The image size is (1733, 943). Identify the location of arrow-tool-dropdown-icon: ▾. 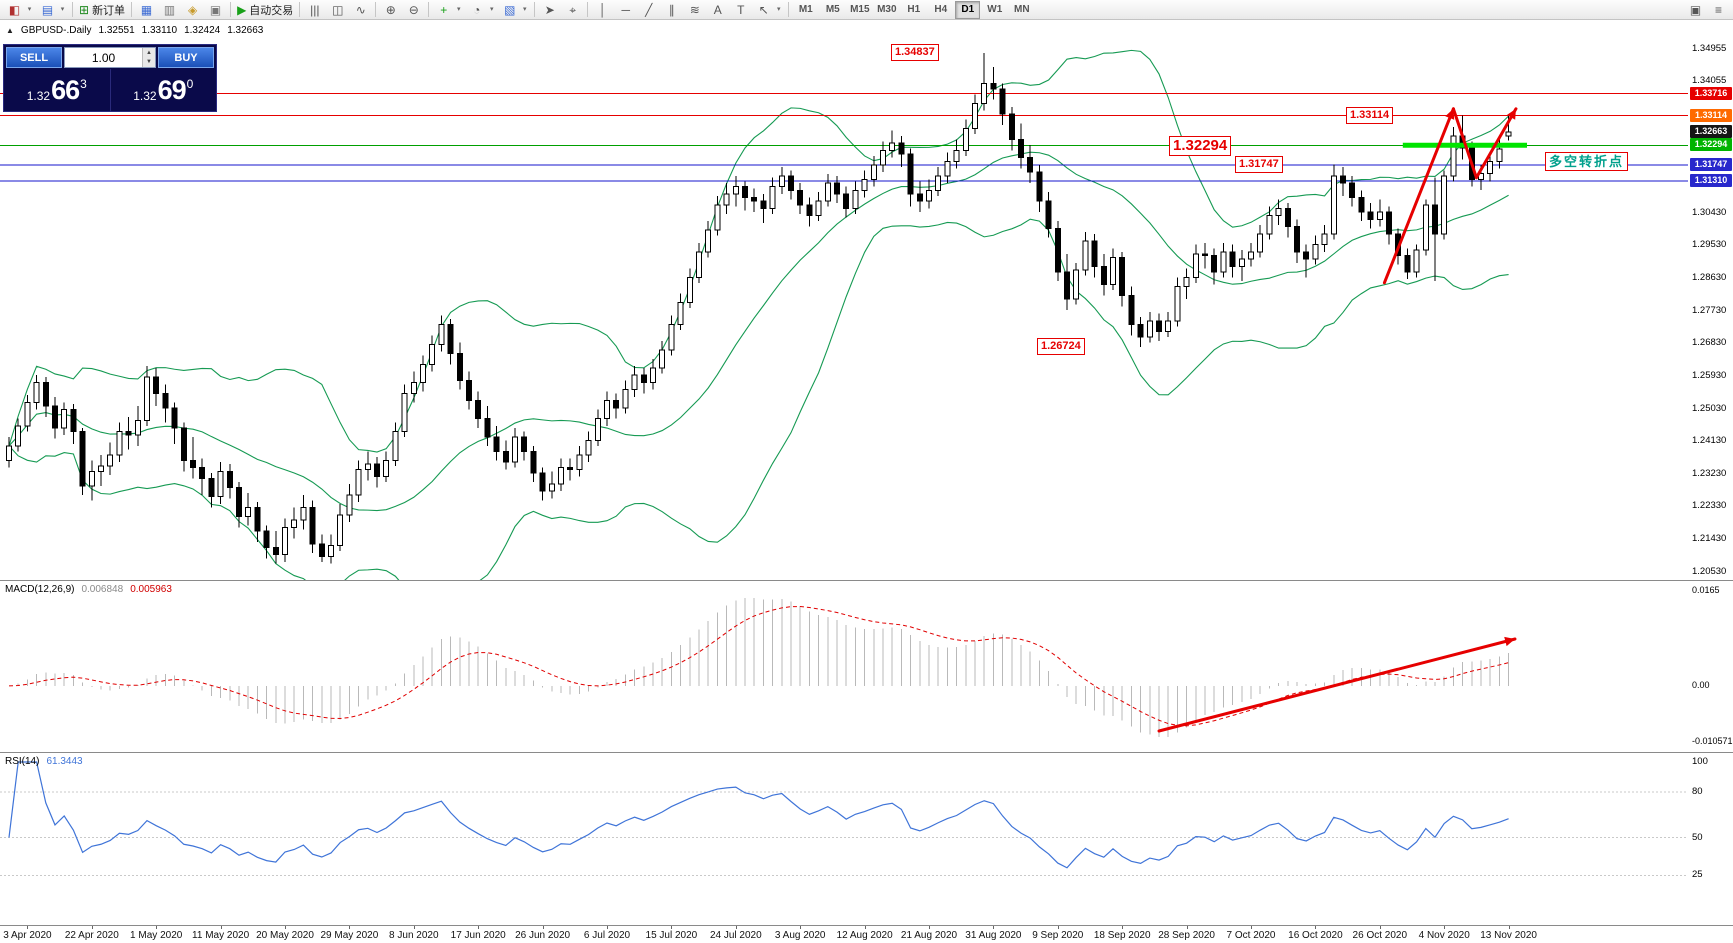
(779, 9).